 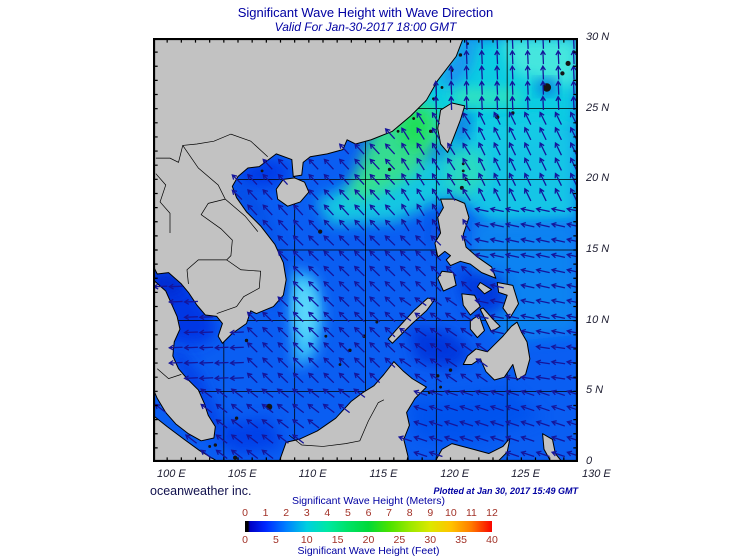 I want to click on lon-tick-label: 110 E, so click(x=312, y=474).